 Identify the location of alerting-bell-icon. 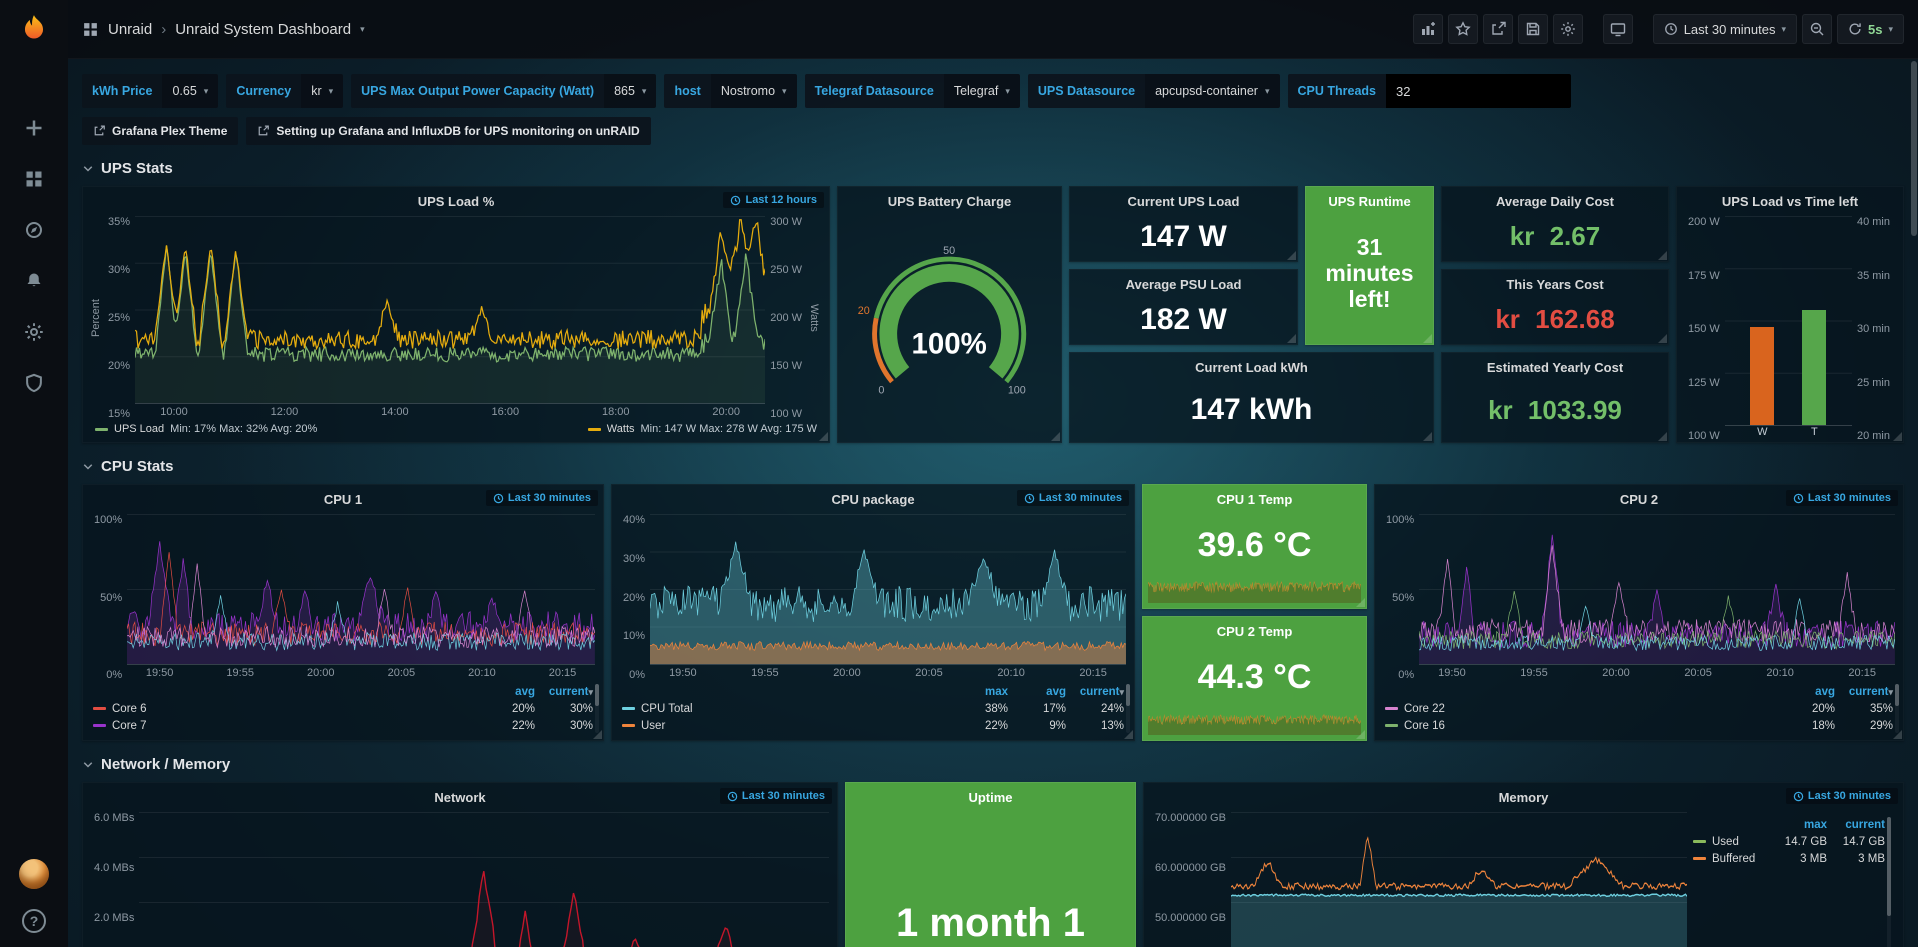
(34, 281).